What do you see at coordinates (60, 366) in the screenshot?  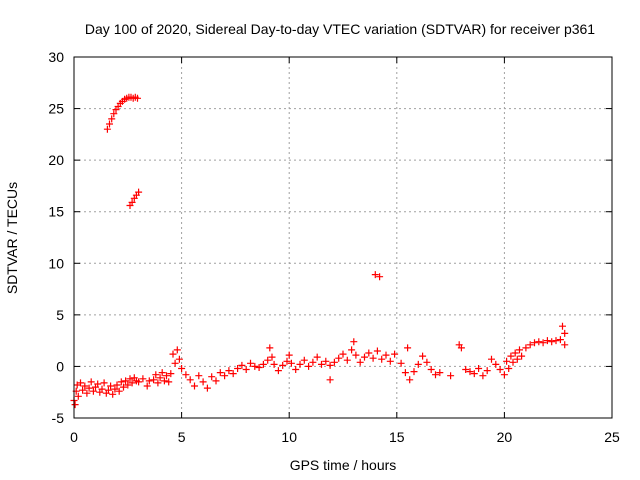 I see `y-tick-label: 0` at bounding box center [60, 366].